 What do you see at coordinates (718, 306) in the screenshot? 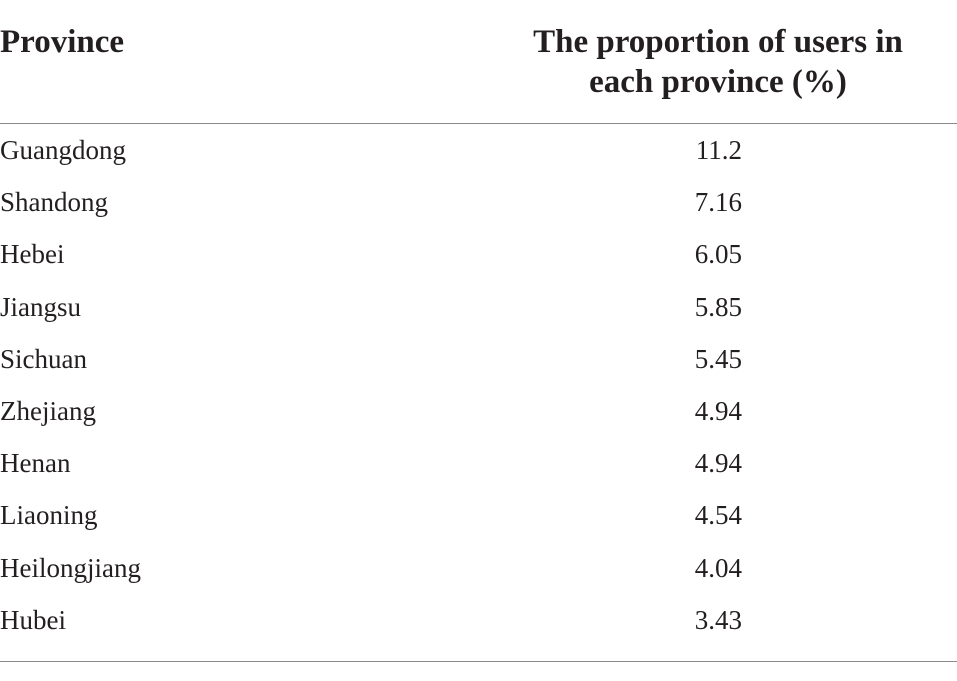
I see `proportion-value: 5.85` at bounding box center [718, 306].